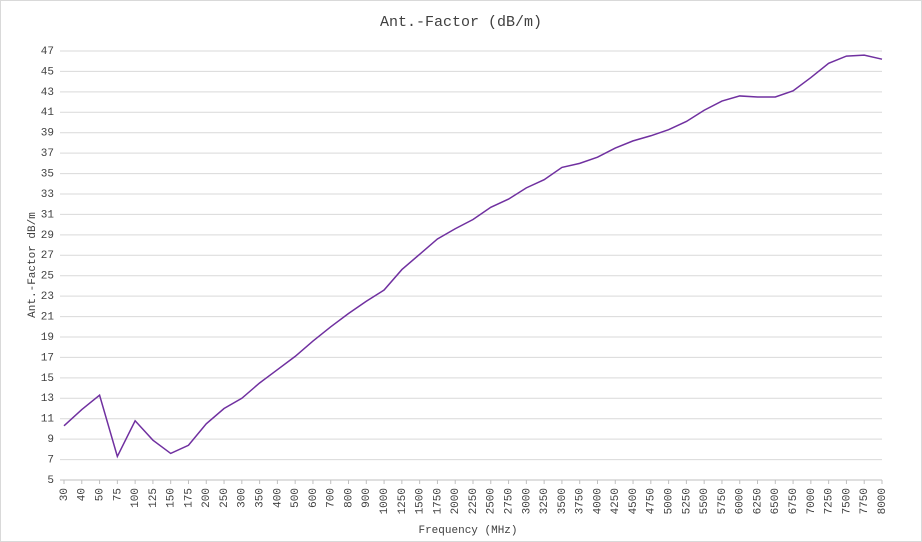 This screenshot has height=542, width=922. What do you see at coordinates (47, 277) in the screenshot?
I see `y-tick-label: 25` at bounding box center [47, 277].